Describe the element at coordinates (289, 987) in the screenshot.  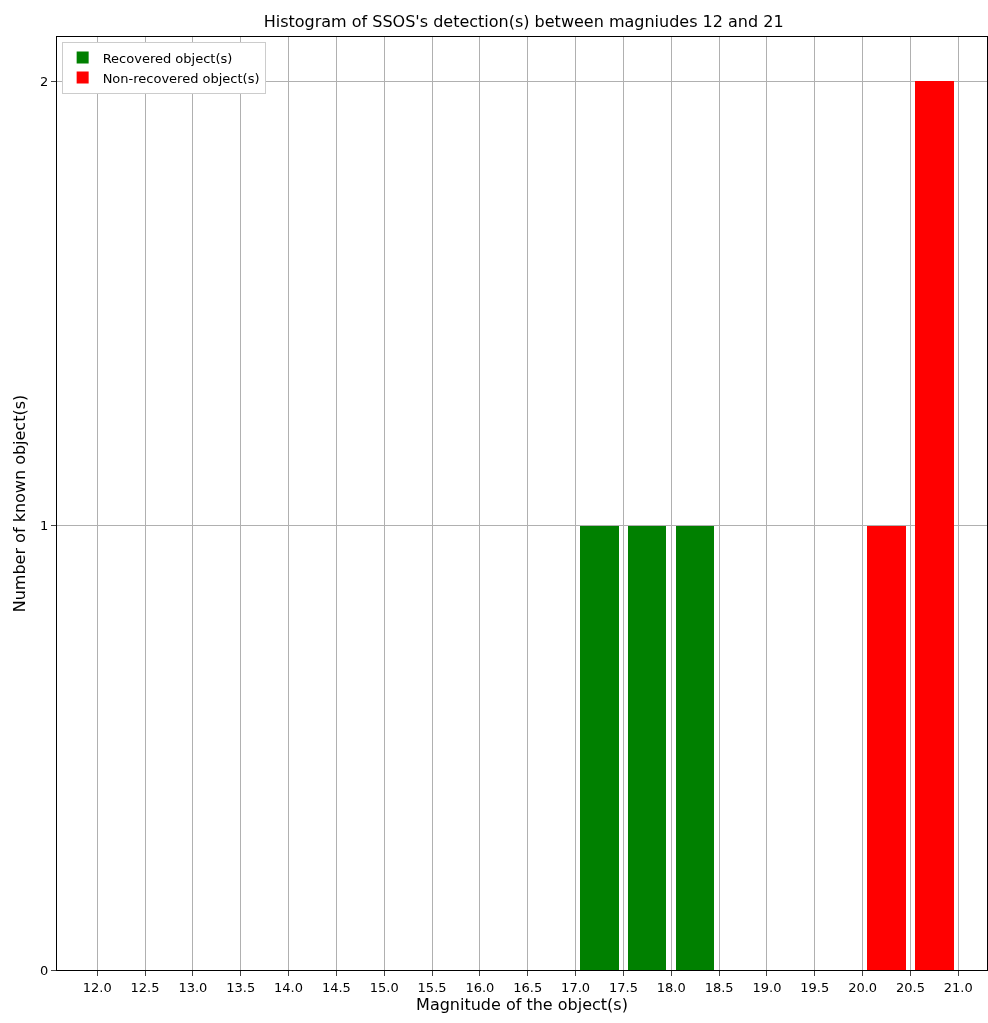
I see `x-tick-label: 14.0` at that location.